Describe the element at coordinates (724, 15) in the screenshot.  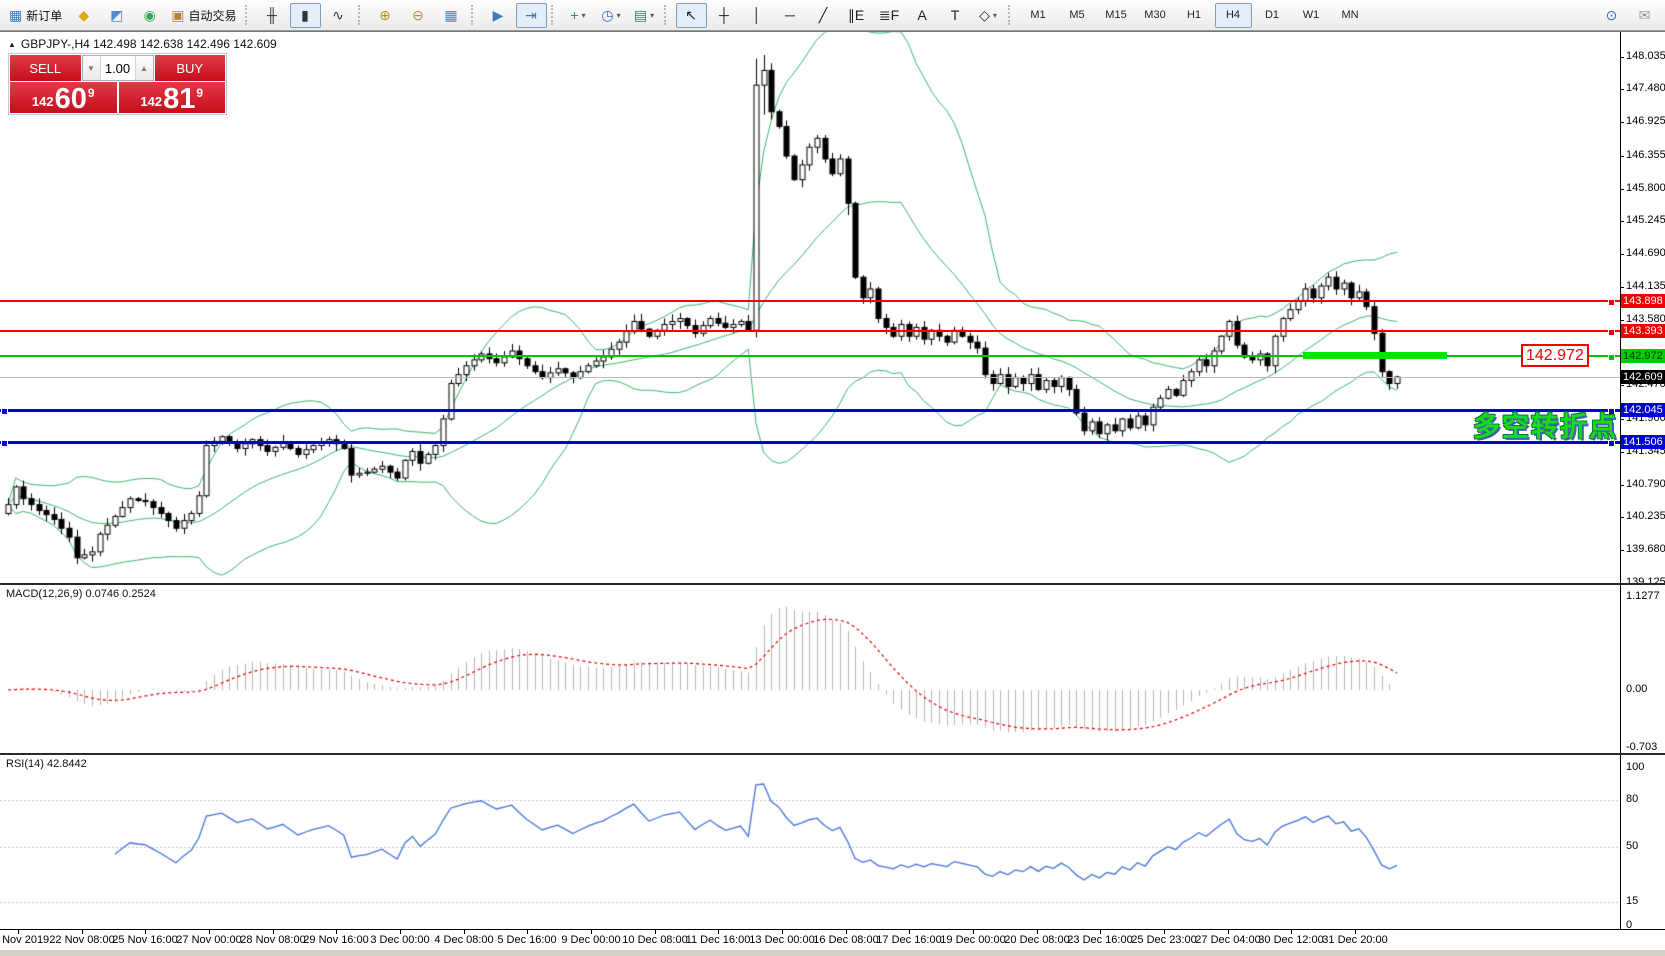
I see `crosshair-button: ┼` at that location.